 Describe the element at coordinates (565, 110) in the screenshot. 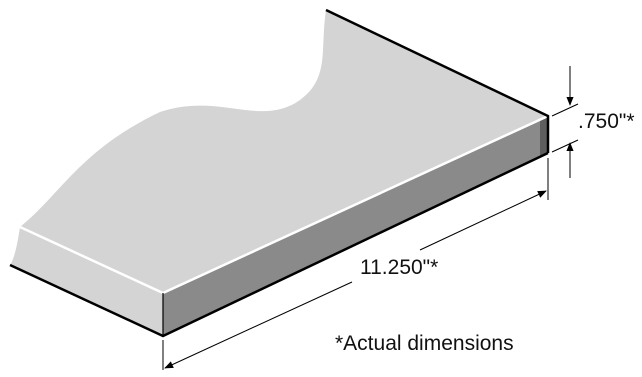

I see `thickness-extension-top` at that location.